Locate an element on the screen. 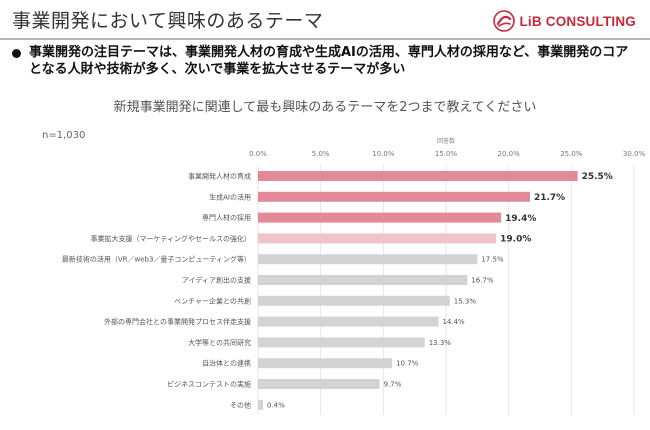 Image resolution: width=650 pixels, height=430 pixels. category-label: 事業拡大支援（マーケティングやセールスの強化） is located at coordinates (171, 238).